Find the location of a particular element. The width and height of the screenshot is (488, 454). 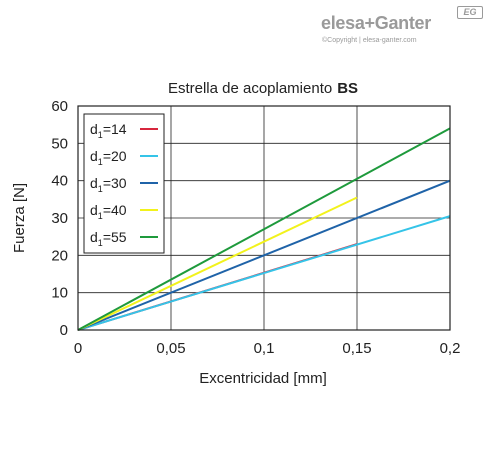

chart-title-bold: BS is located at coordinates (347, 88).